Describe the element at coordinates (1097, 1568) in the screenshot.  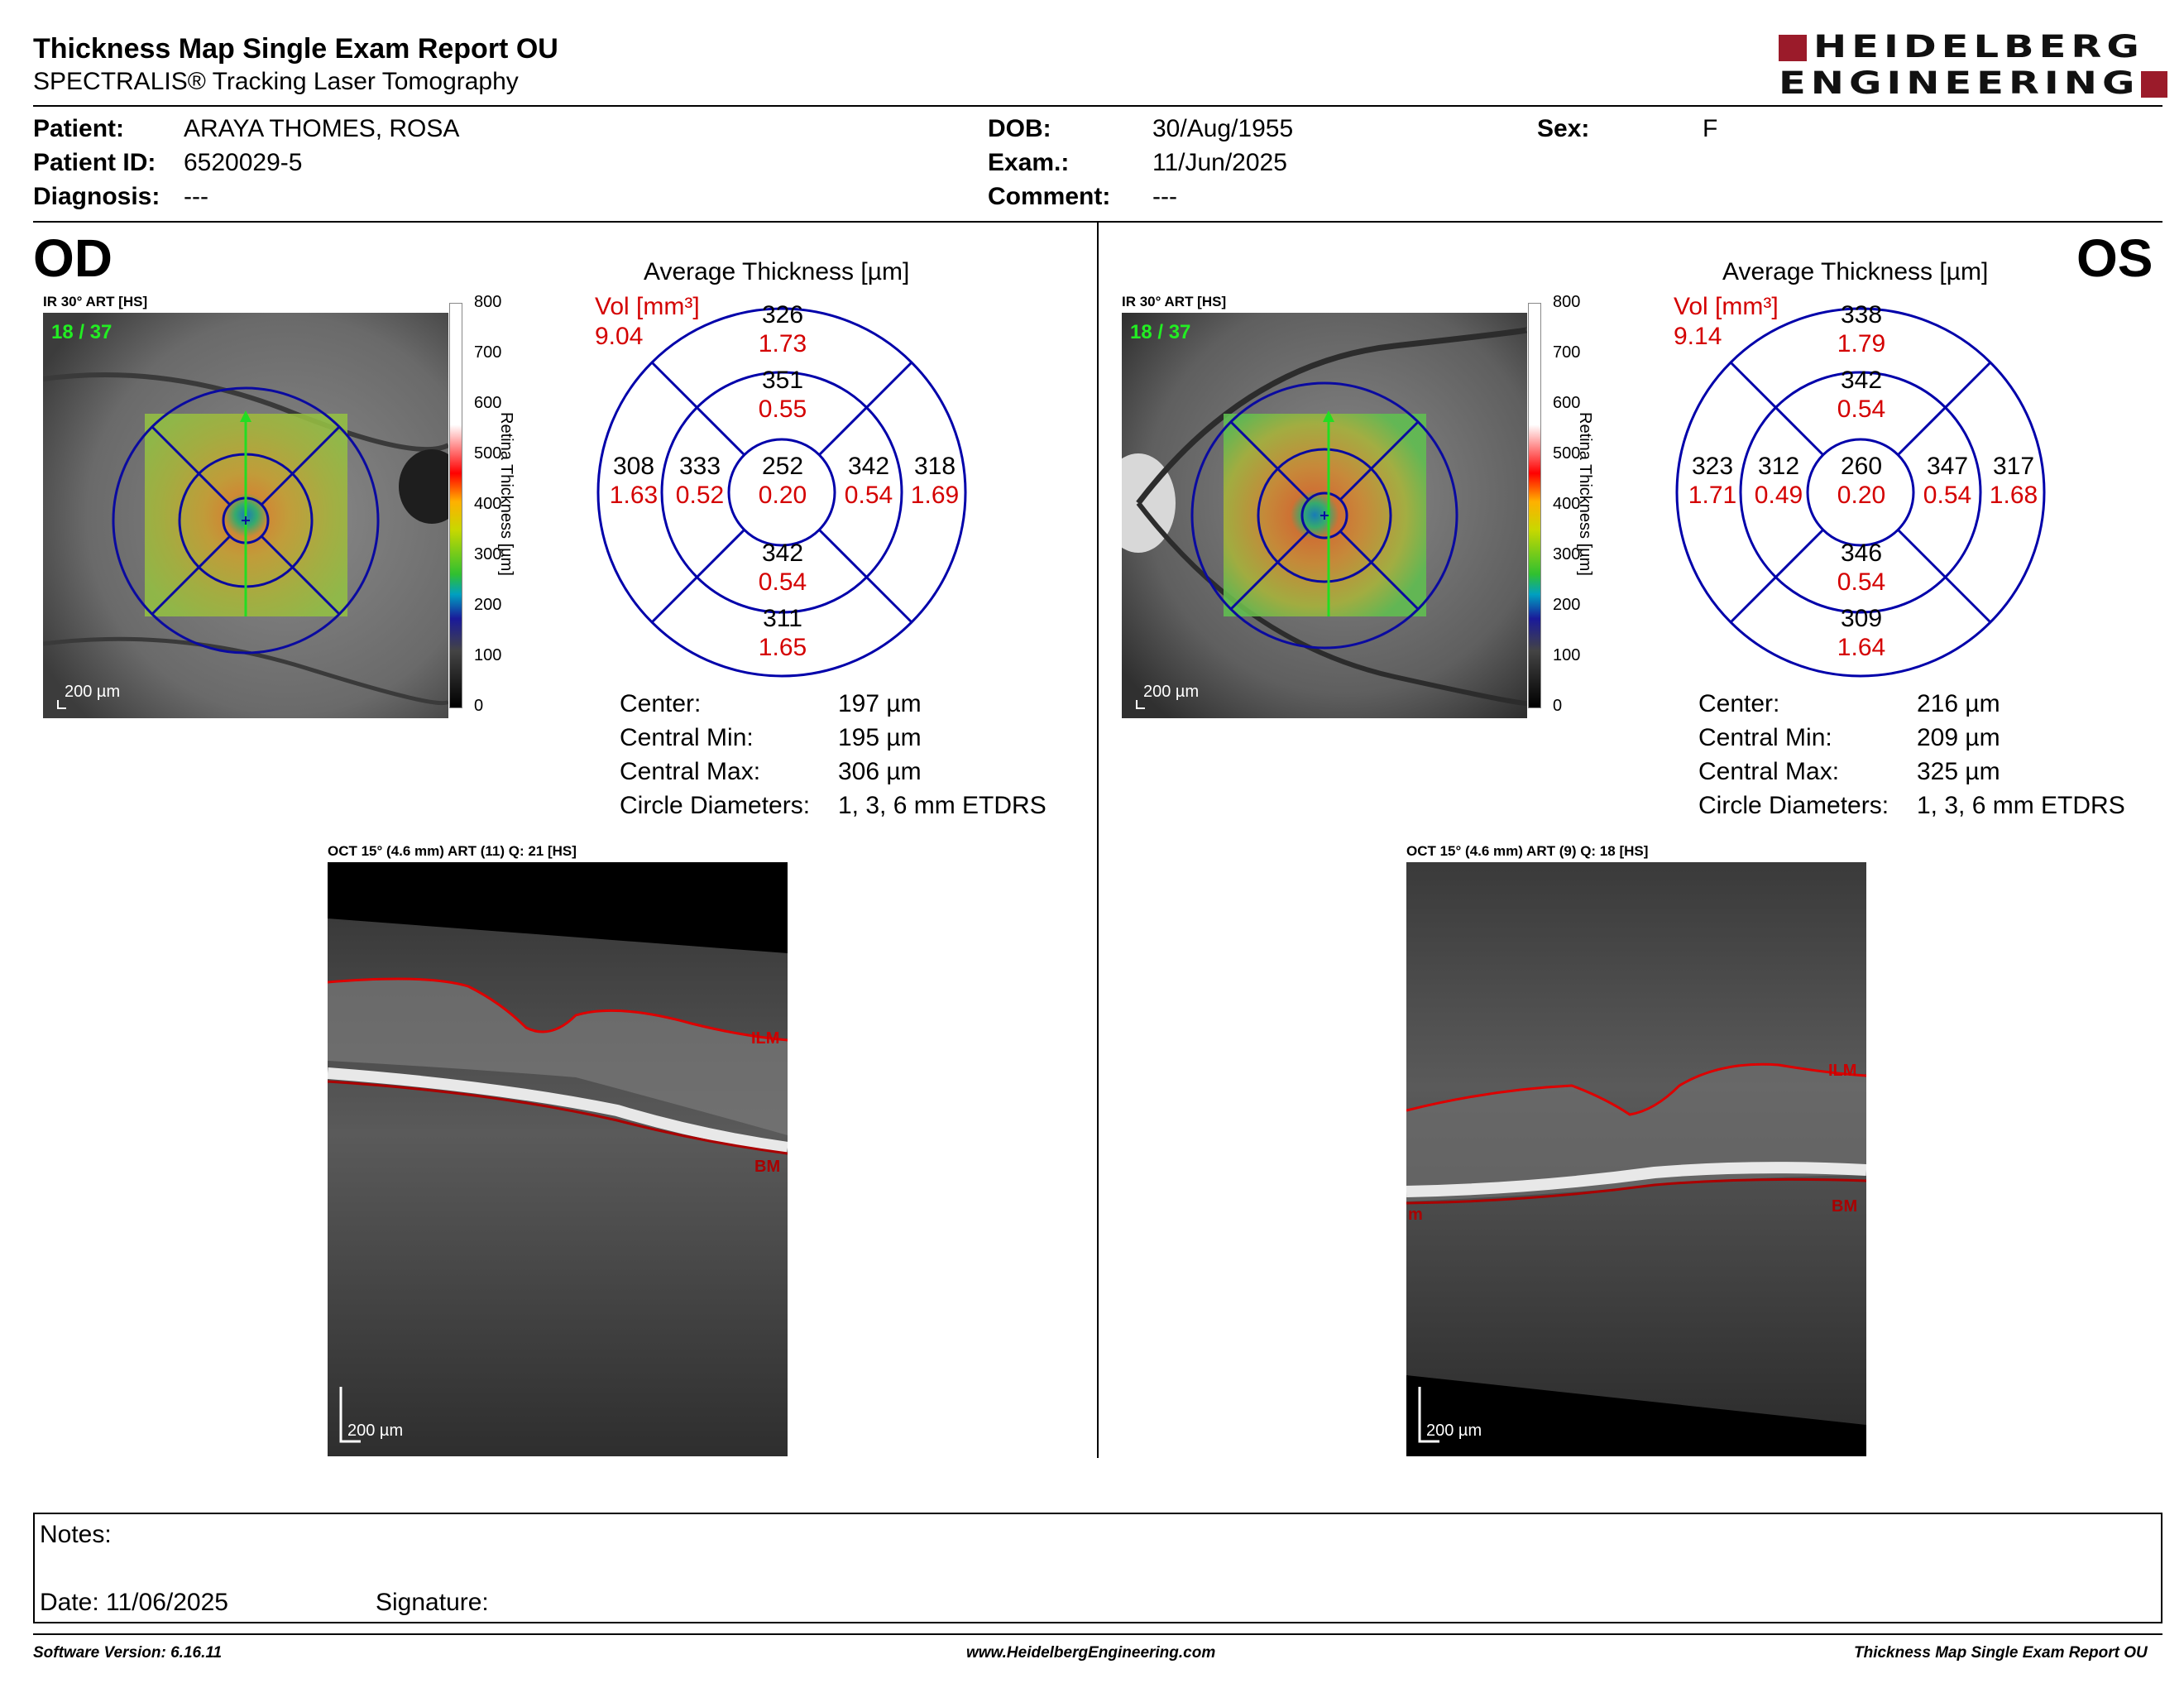
I see `notes-box` at that location.